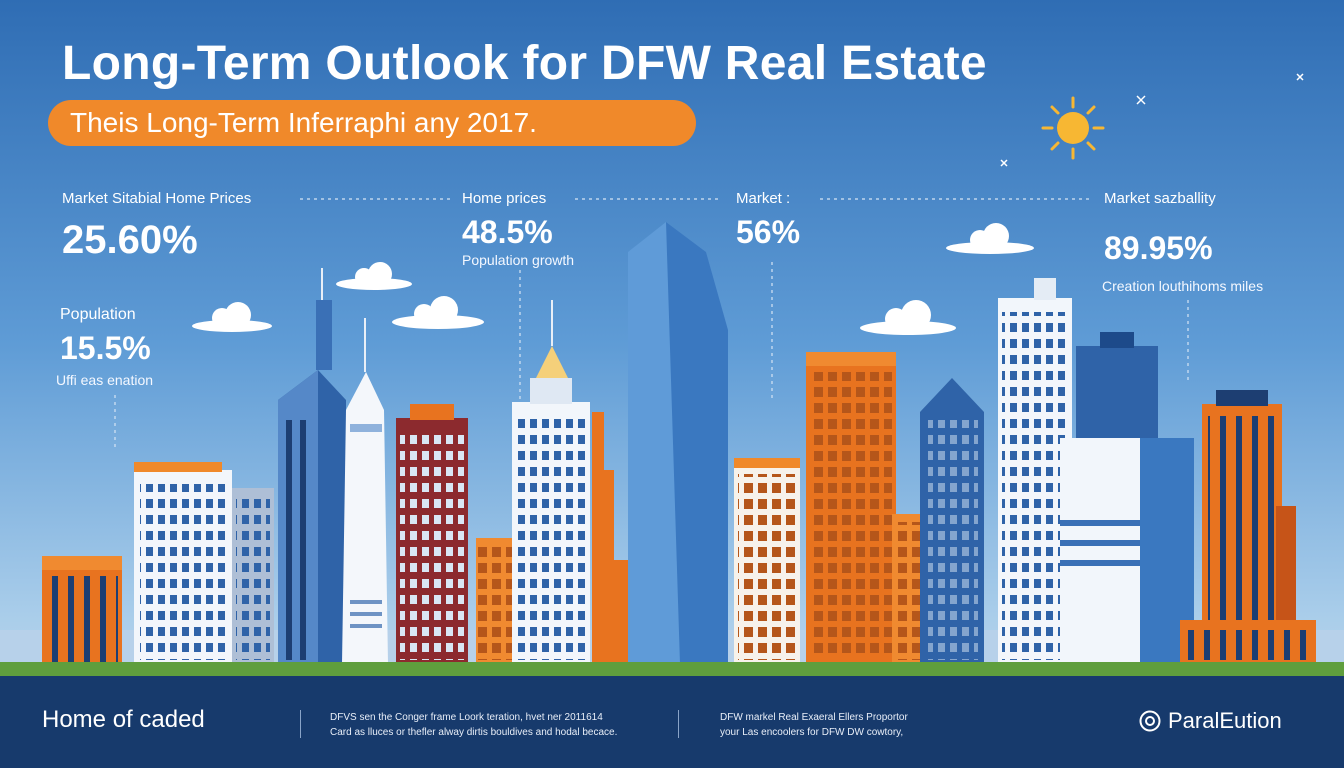 The height and width of the screenshot is (768, 1344). I want to click on stat-value-home-prices-2: 48.5%, so click(507, 232).